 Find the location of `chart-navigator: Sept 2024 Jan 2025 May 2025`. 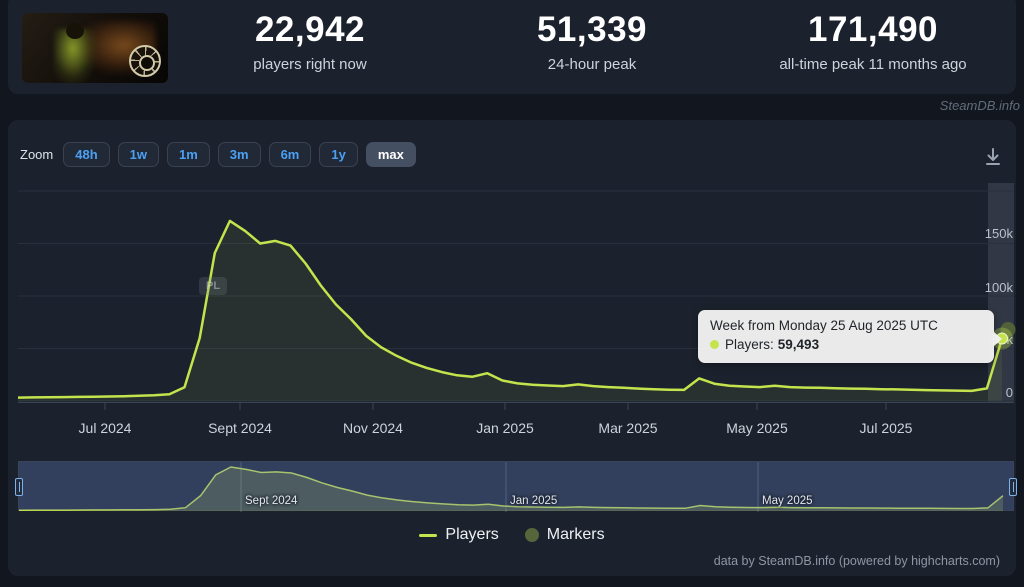

chart-navigator: Sept 2024 Jan 2025 May 2025 is located at coordinates (516, 486).